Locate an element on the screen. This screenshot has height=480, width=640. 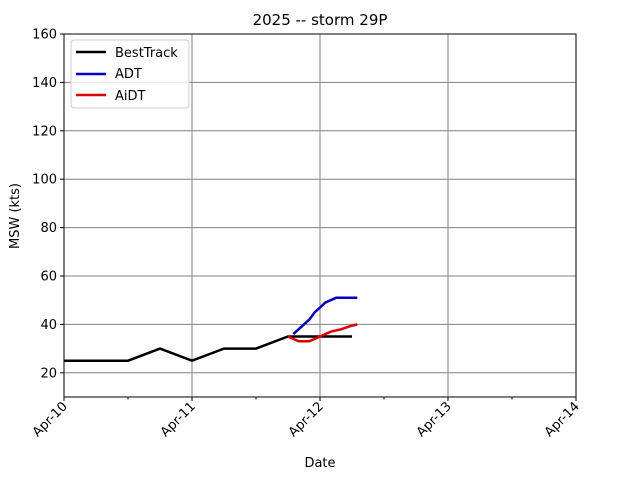
y-tick-label: 60 is located at coordinates (48, 277).